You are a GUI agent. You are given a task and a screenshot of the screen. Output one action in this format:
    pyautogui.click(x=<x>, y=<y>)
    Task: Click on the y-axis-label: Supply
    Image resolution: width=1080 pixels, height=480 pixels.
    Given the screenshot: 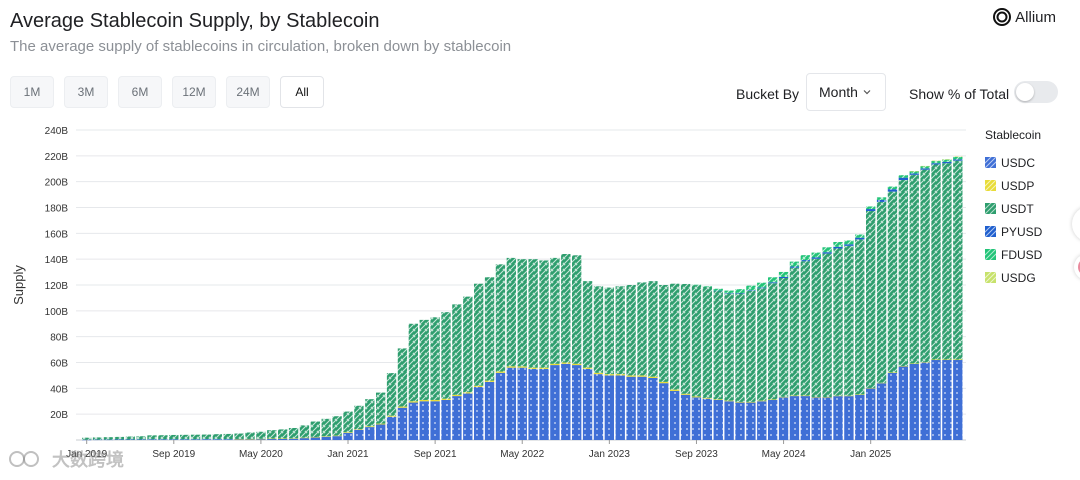 What is the action you would take?
    pyautogui.click(x=18, y=285)
    